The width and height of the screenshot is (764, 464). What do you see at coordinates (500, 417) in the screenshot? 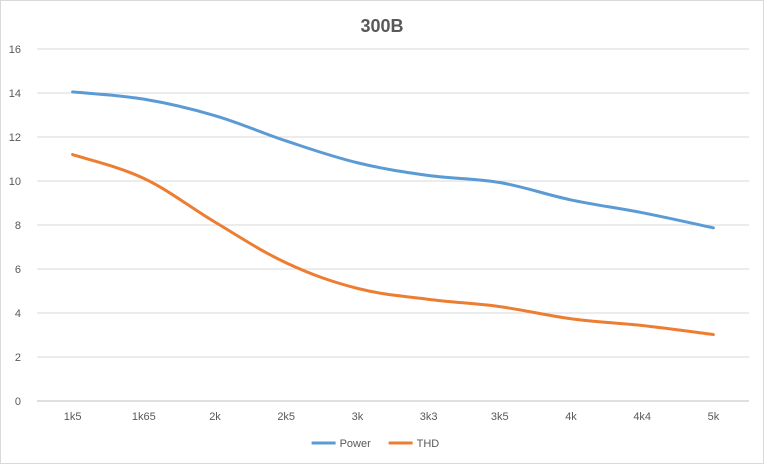
I see `x-tick-label: 3k5` at bounding box center [500, 417].